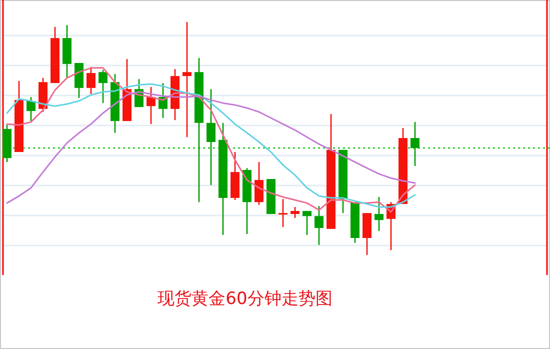 The image size is (550, 349). What do you see at coordinates (245, 299) in the screenshot?
I see `title: 现货黄金60分钟走势图` at bounding box center [245, 299].